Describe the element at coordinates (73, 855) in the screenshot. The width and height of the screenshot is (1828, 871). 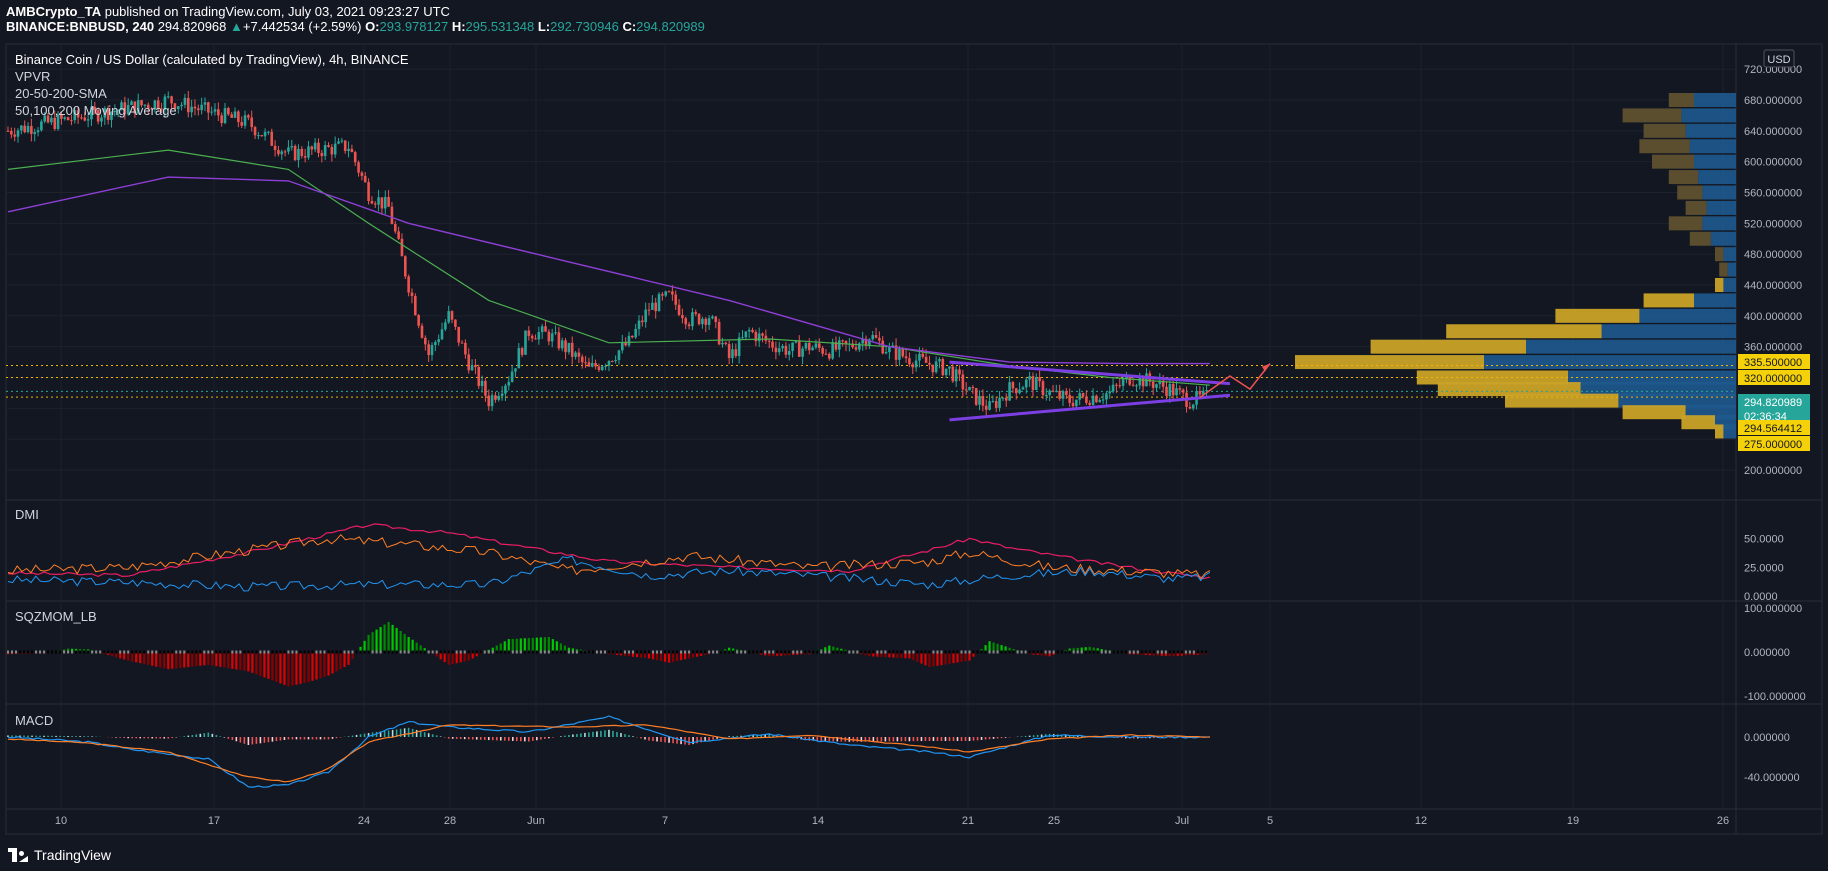
I see `footer-brand: TradingView` at that location.